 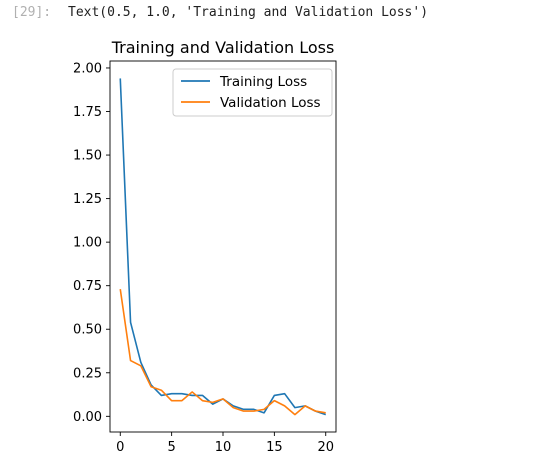 I want to click on cell-prompt: [29]:, so click(x=32, y=12).